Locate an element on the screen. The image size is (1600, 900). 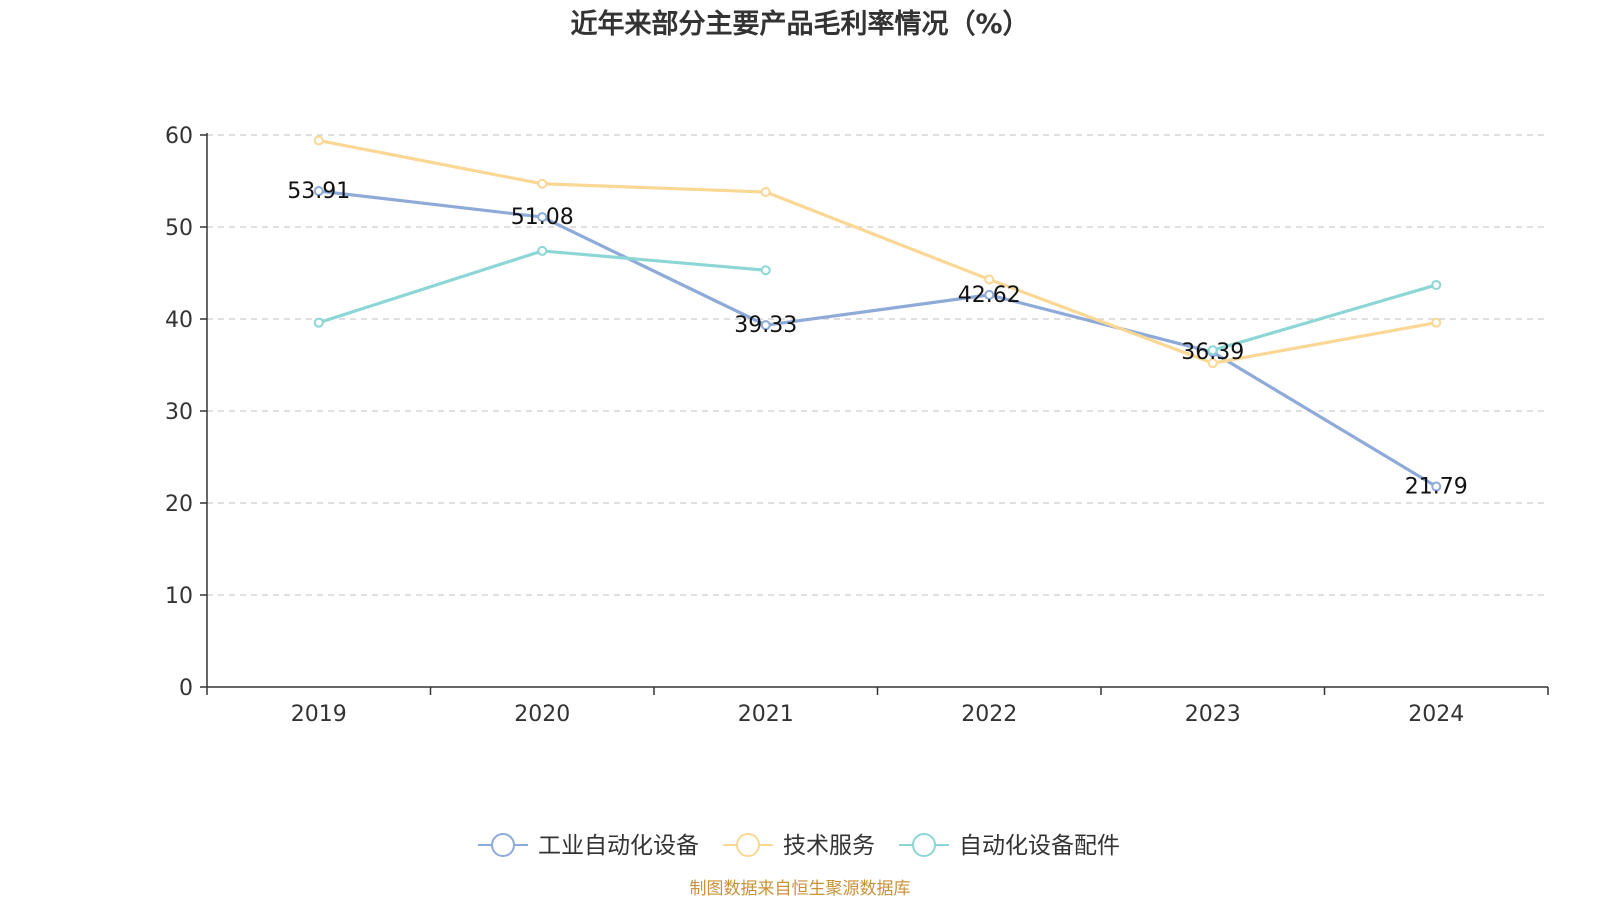
data-label: 36.39 is located at coordinates (1212, 352).